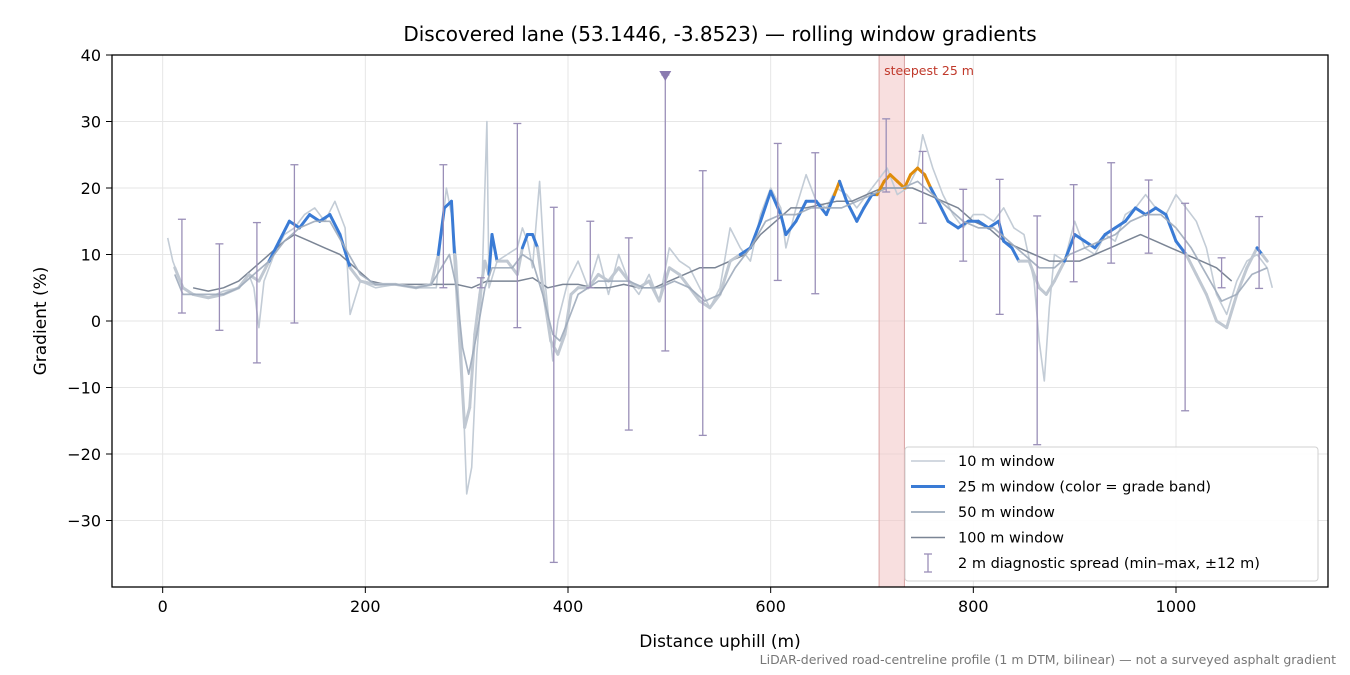 Image resolution: width=1350 pixels, height=675 pixels. What do you see at coordinates (163, 606) in the screenshot?
I see `x-tick-label: 0` at bounding box center [163, 606].